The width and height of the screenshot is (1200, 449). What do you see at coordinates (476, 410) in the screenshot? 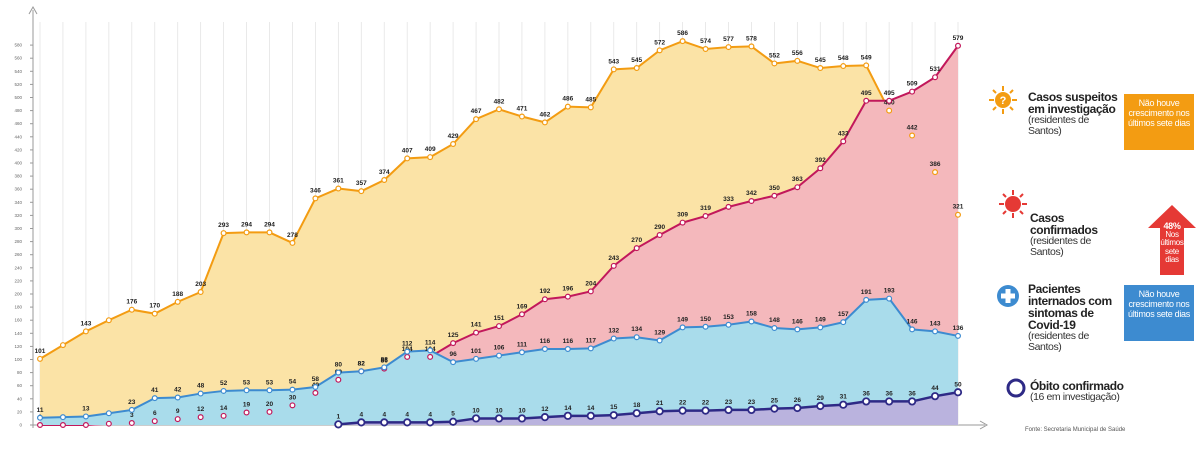
I see `data-label: 10` at bounding box center [476, 410].